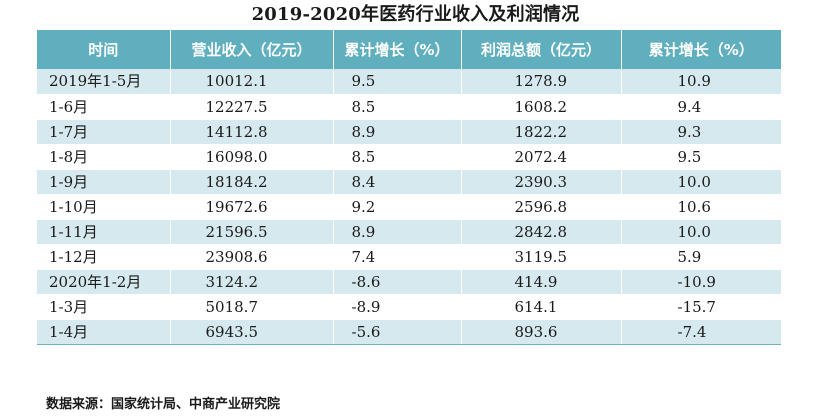  I want to click on cell-profit: 2072.4, so click(541, 157).